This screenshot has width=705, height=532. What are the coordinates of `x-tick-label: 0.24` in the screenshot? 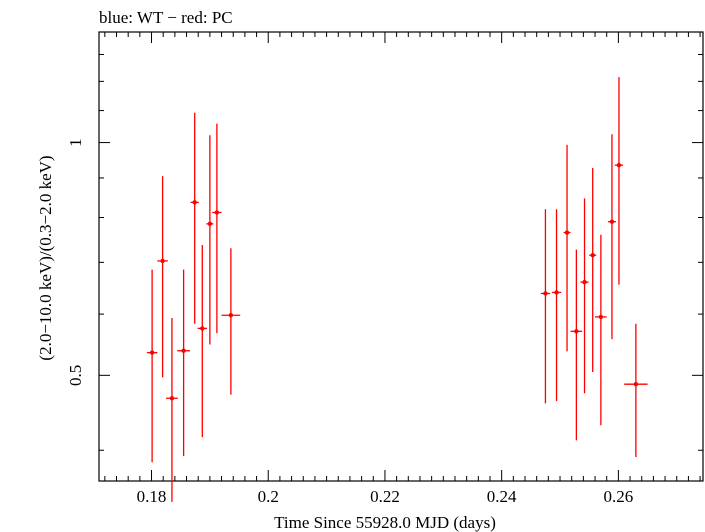 It's located at (502, 496).